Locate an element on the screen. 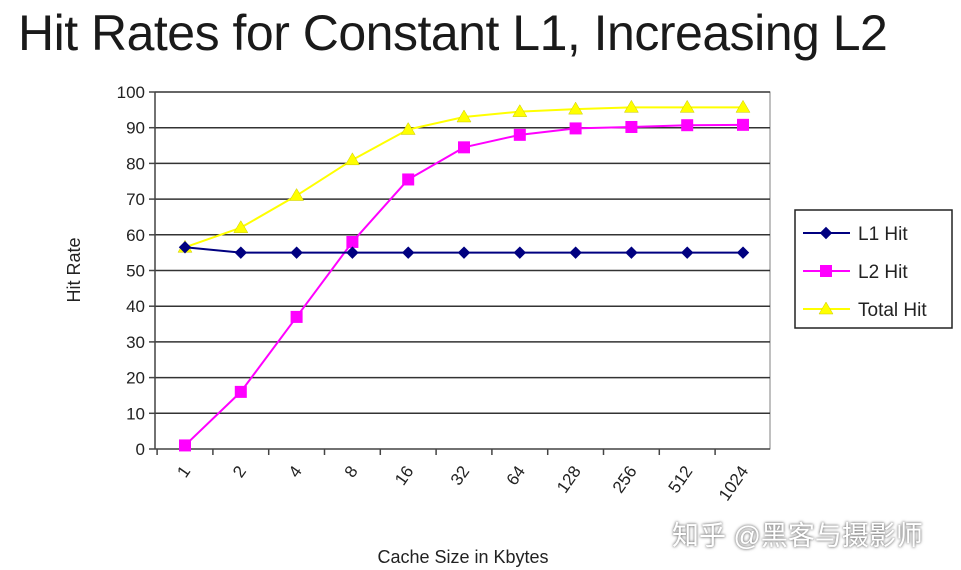 The image size is (961, 570). x-tick-label: 128 is located at coordinates (569, 479).